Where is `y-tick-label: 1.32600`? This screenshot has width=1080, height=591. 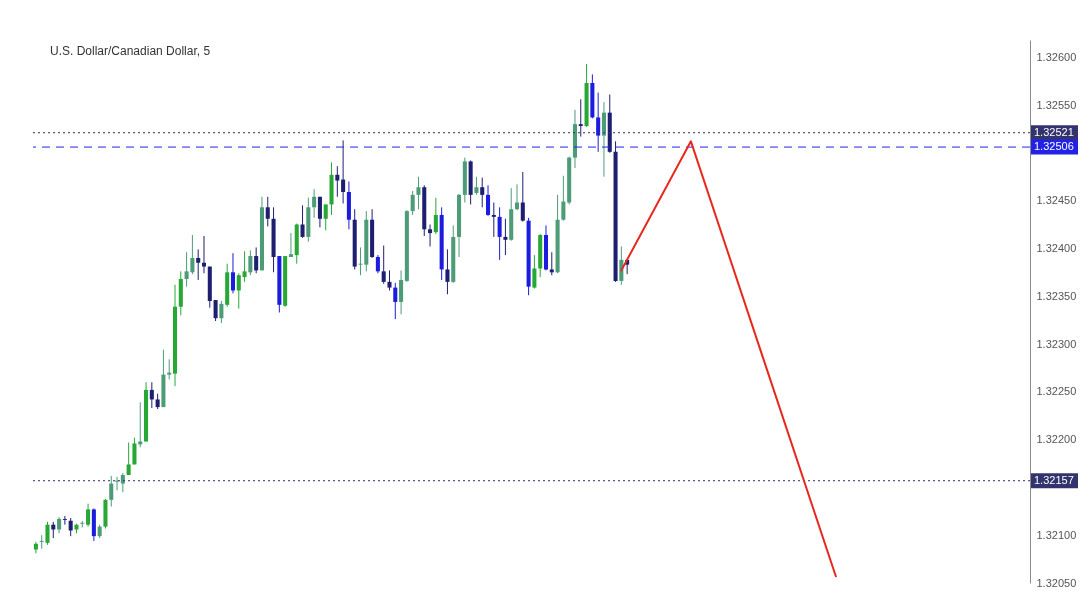
y-tick-label: 1.32600 is located at coordinates (1056, 56).